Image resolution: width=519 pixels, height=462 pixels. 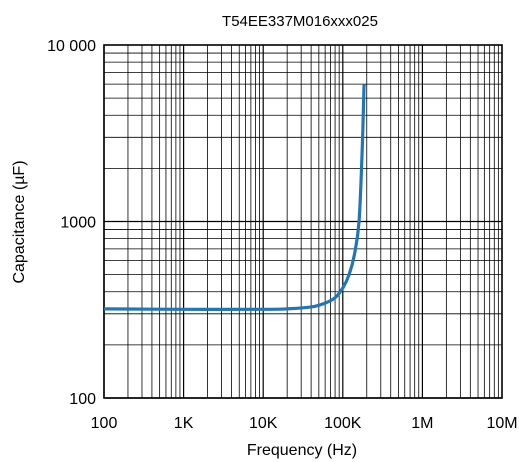 What do you see at coordinates (304, 423) in the screenshot?
I see `x-tick-labels: 100 1K 10K 100K 1M 10M` at bounding box center [304, 423].